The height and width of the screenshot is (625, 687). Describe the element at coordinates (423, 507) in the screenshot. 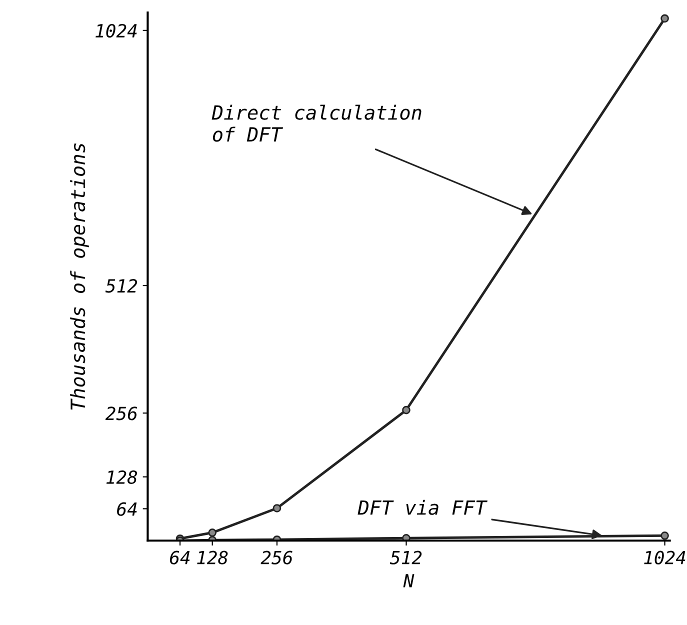

I see `annotation: DFT via FFT` at that location.